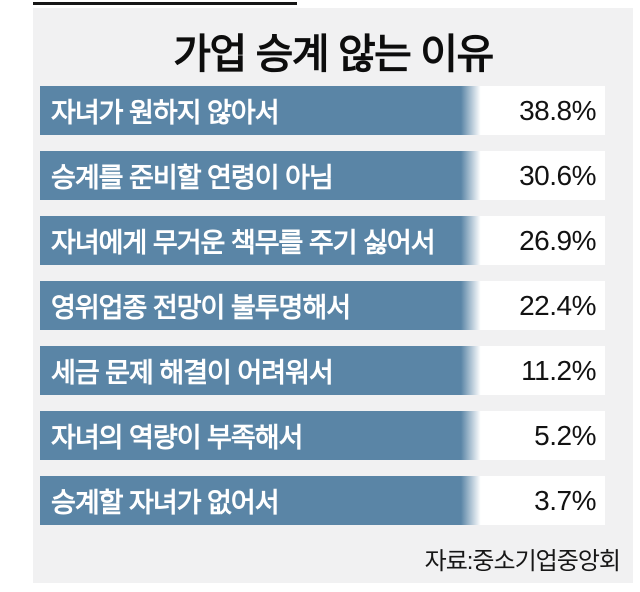 This screenshot has height=592, width=640. What do you see at coordinates (565, 500) in the screenshot?
I see `row-value: 3.7%` at bounding box center [565, 500].